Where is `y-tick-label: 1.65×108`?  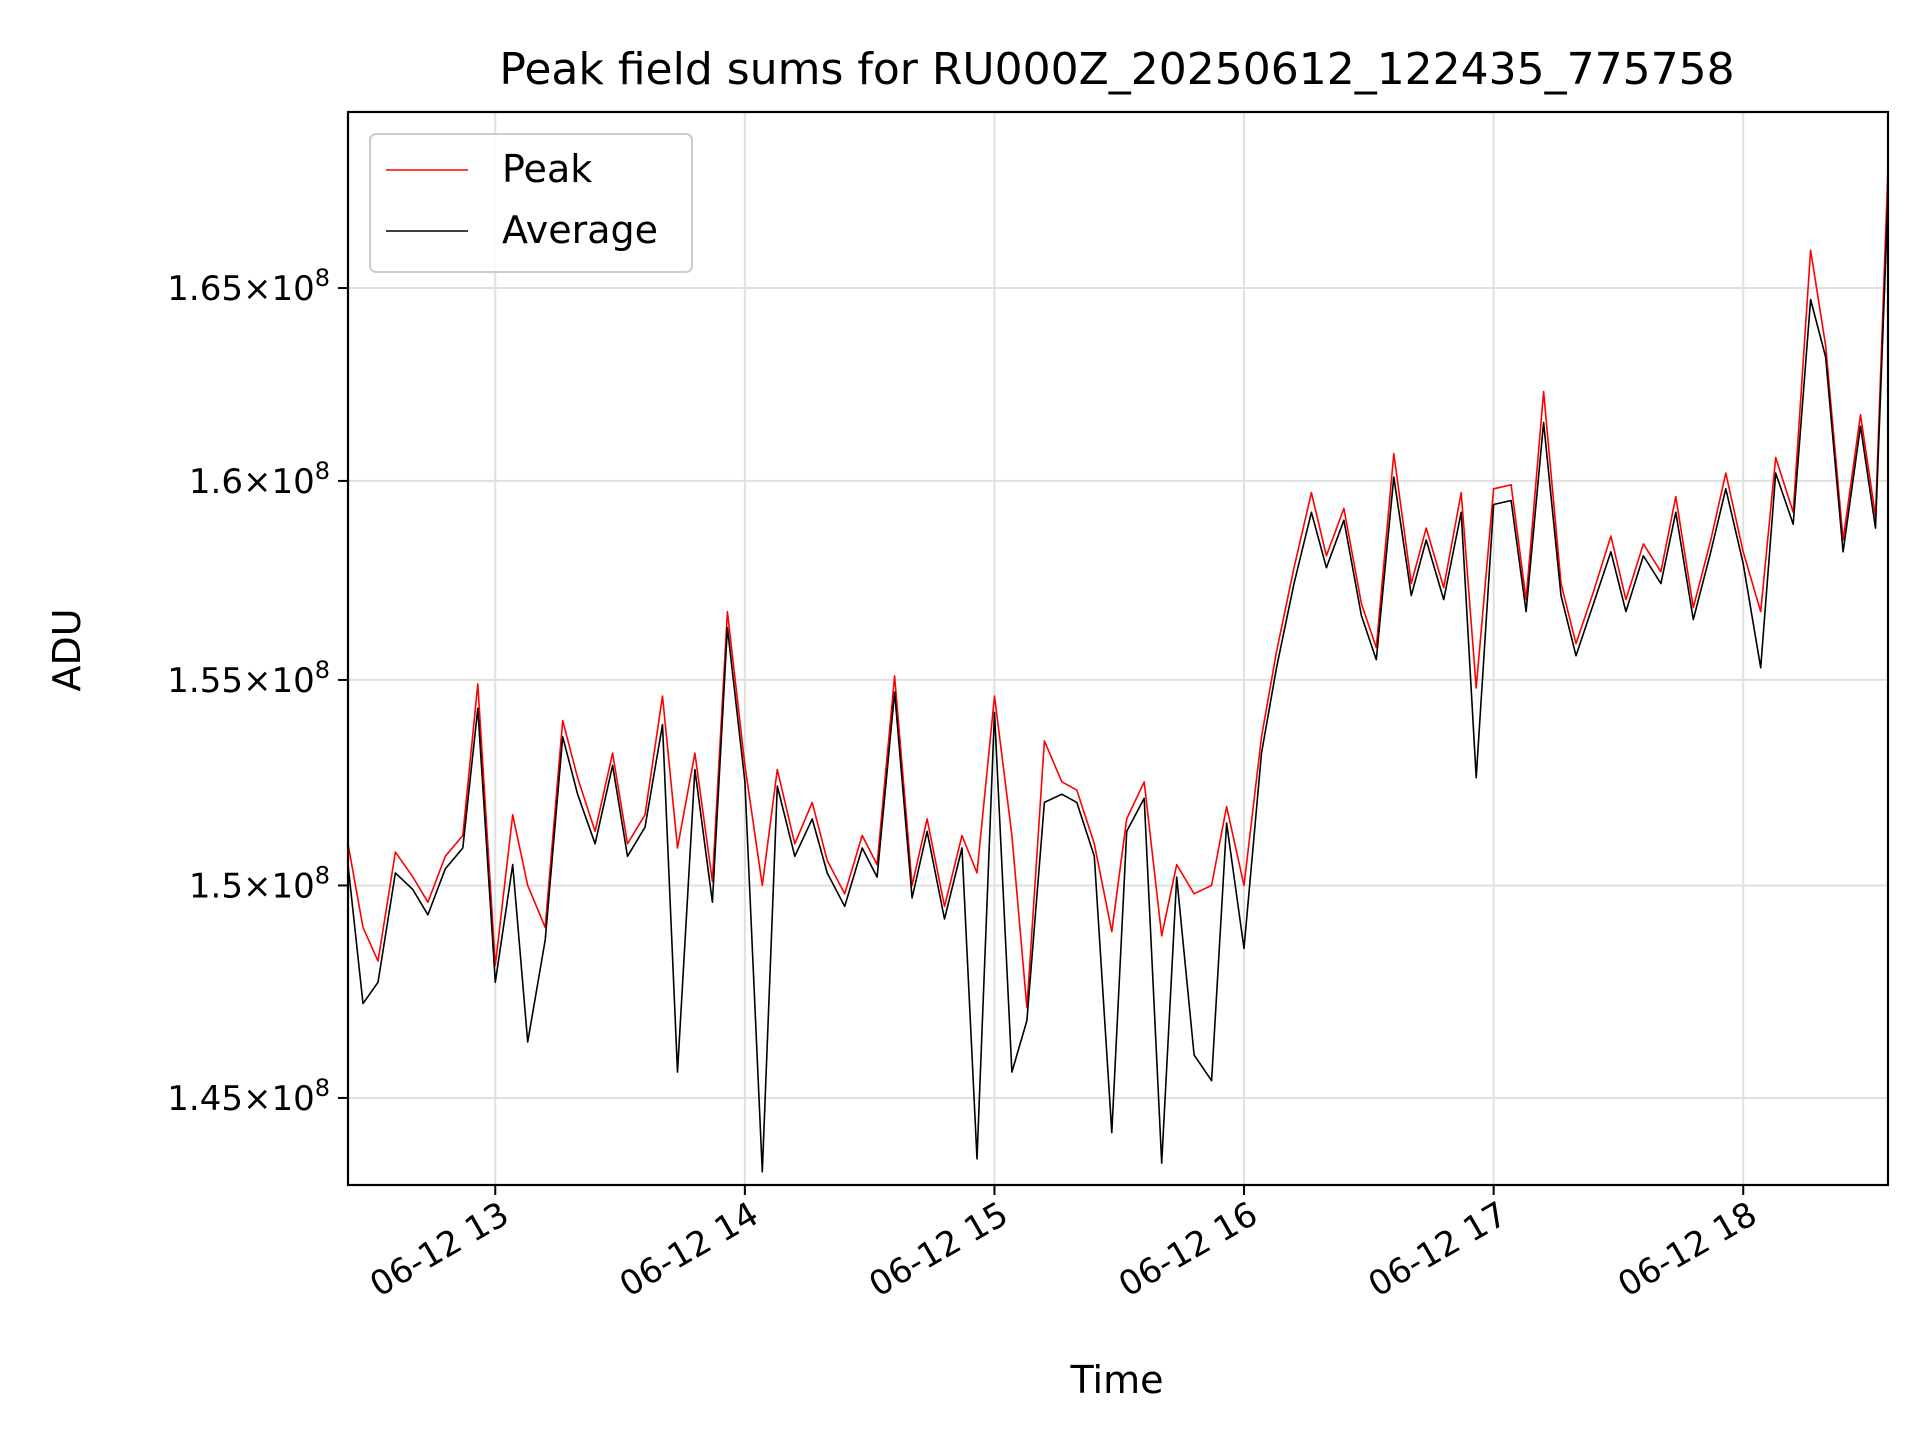 y-tick-label: 1.65×108 is located at coordinates (248, 286).